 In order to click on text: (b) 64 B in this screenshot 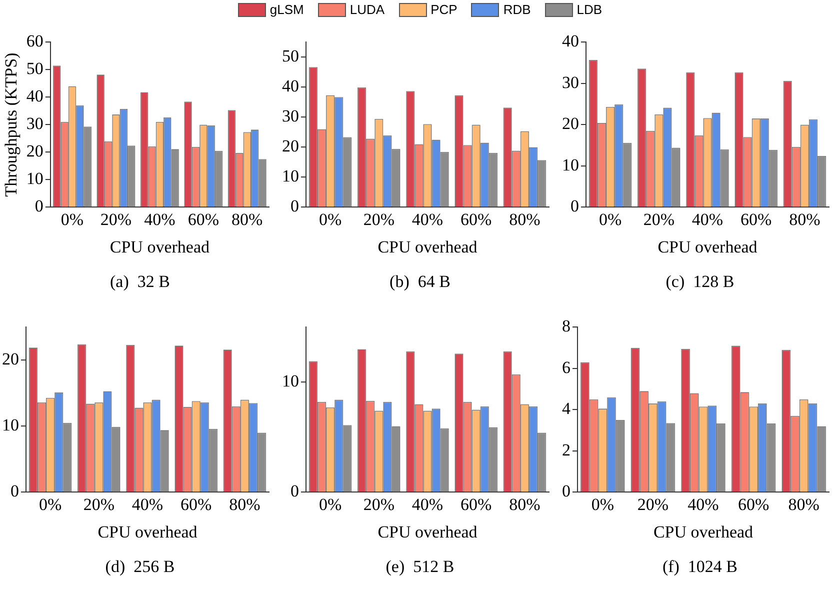, I will do `click(420, 282)`.